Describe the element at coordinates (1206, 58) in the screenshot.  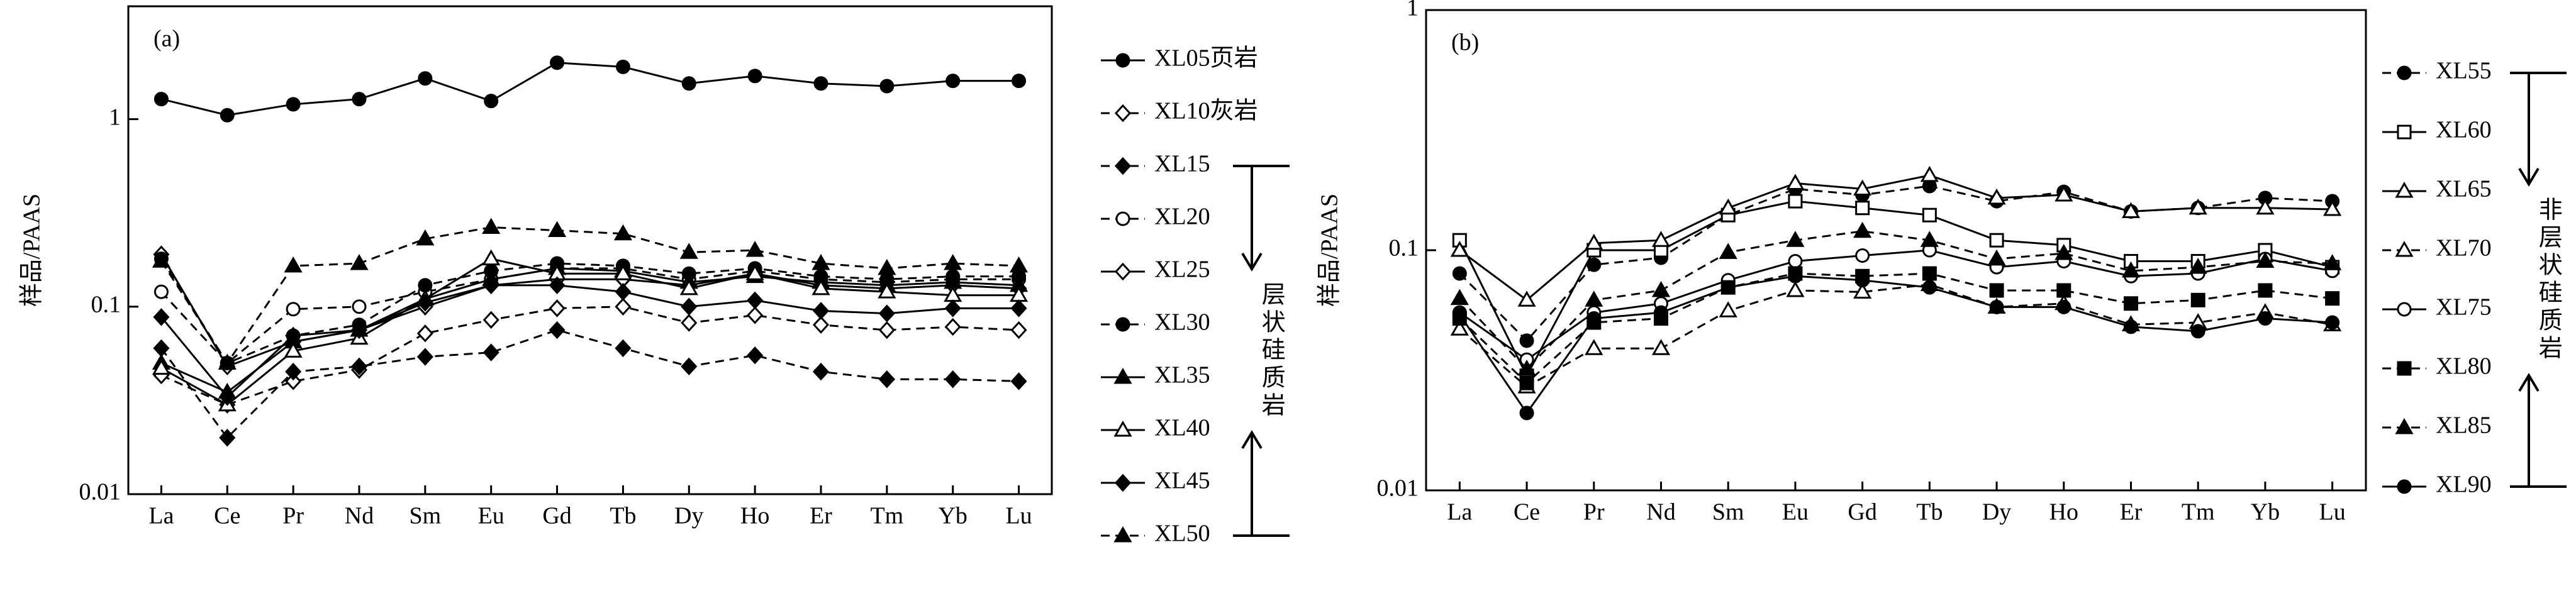
I see `legend-label: XL05页岩` at that location.